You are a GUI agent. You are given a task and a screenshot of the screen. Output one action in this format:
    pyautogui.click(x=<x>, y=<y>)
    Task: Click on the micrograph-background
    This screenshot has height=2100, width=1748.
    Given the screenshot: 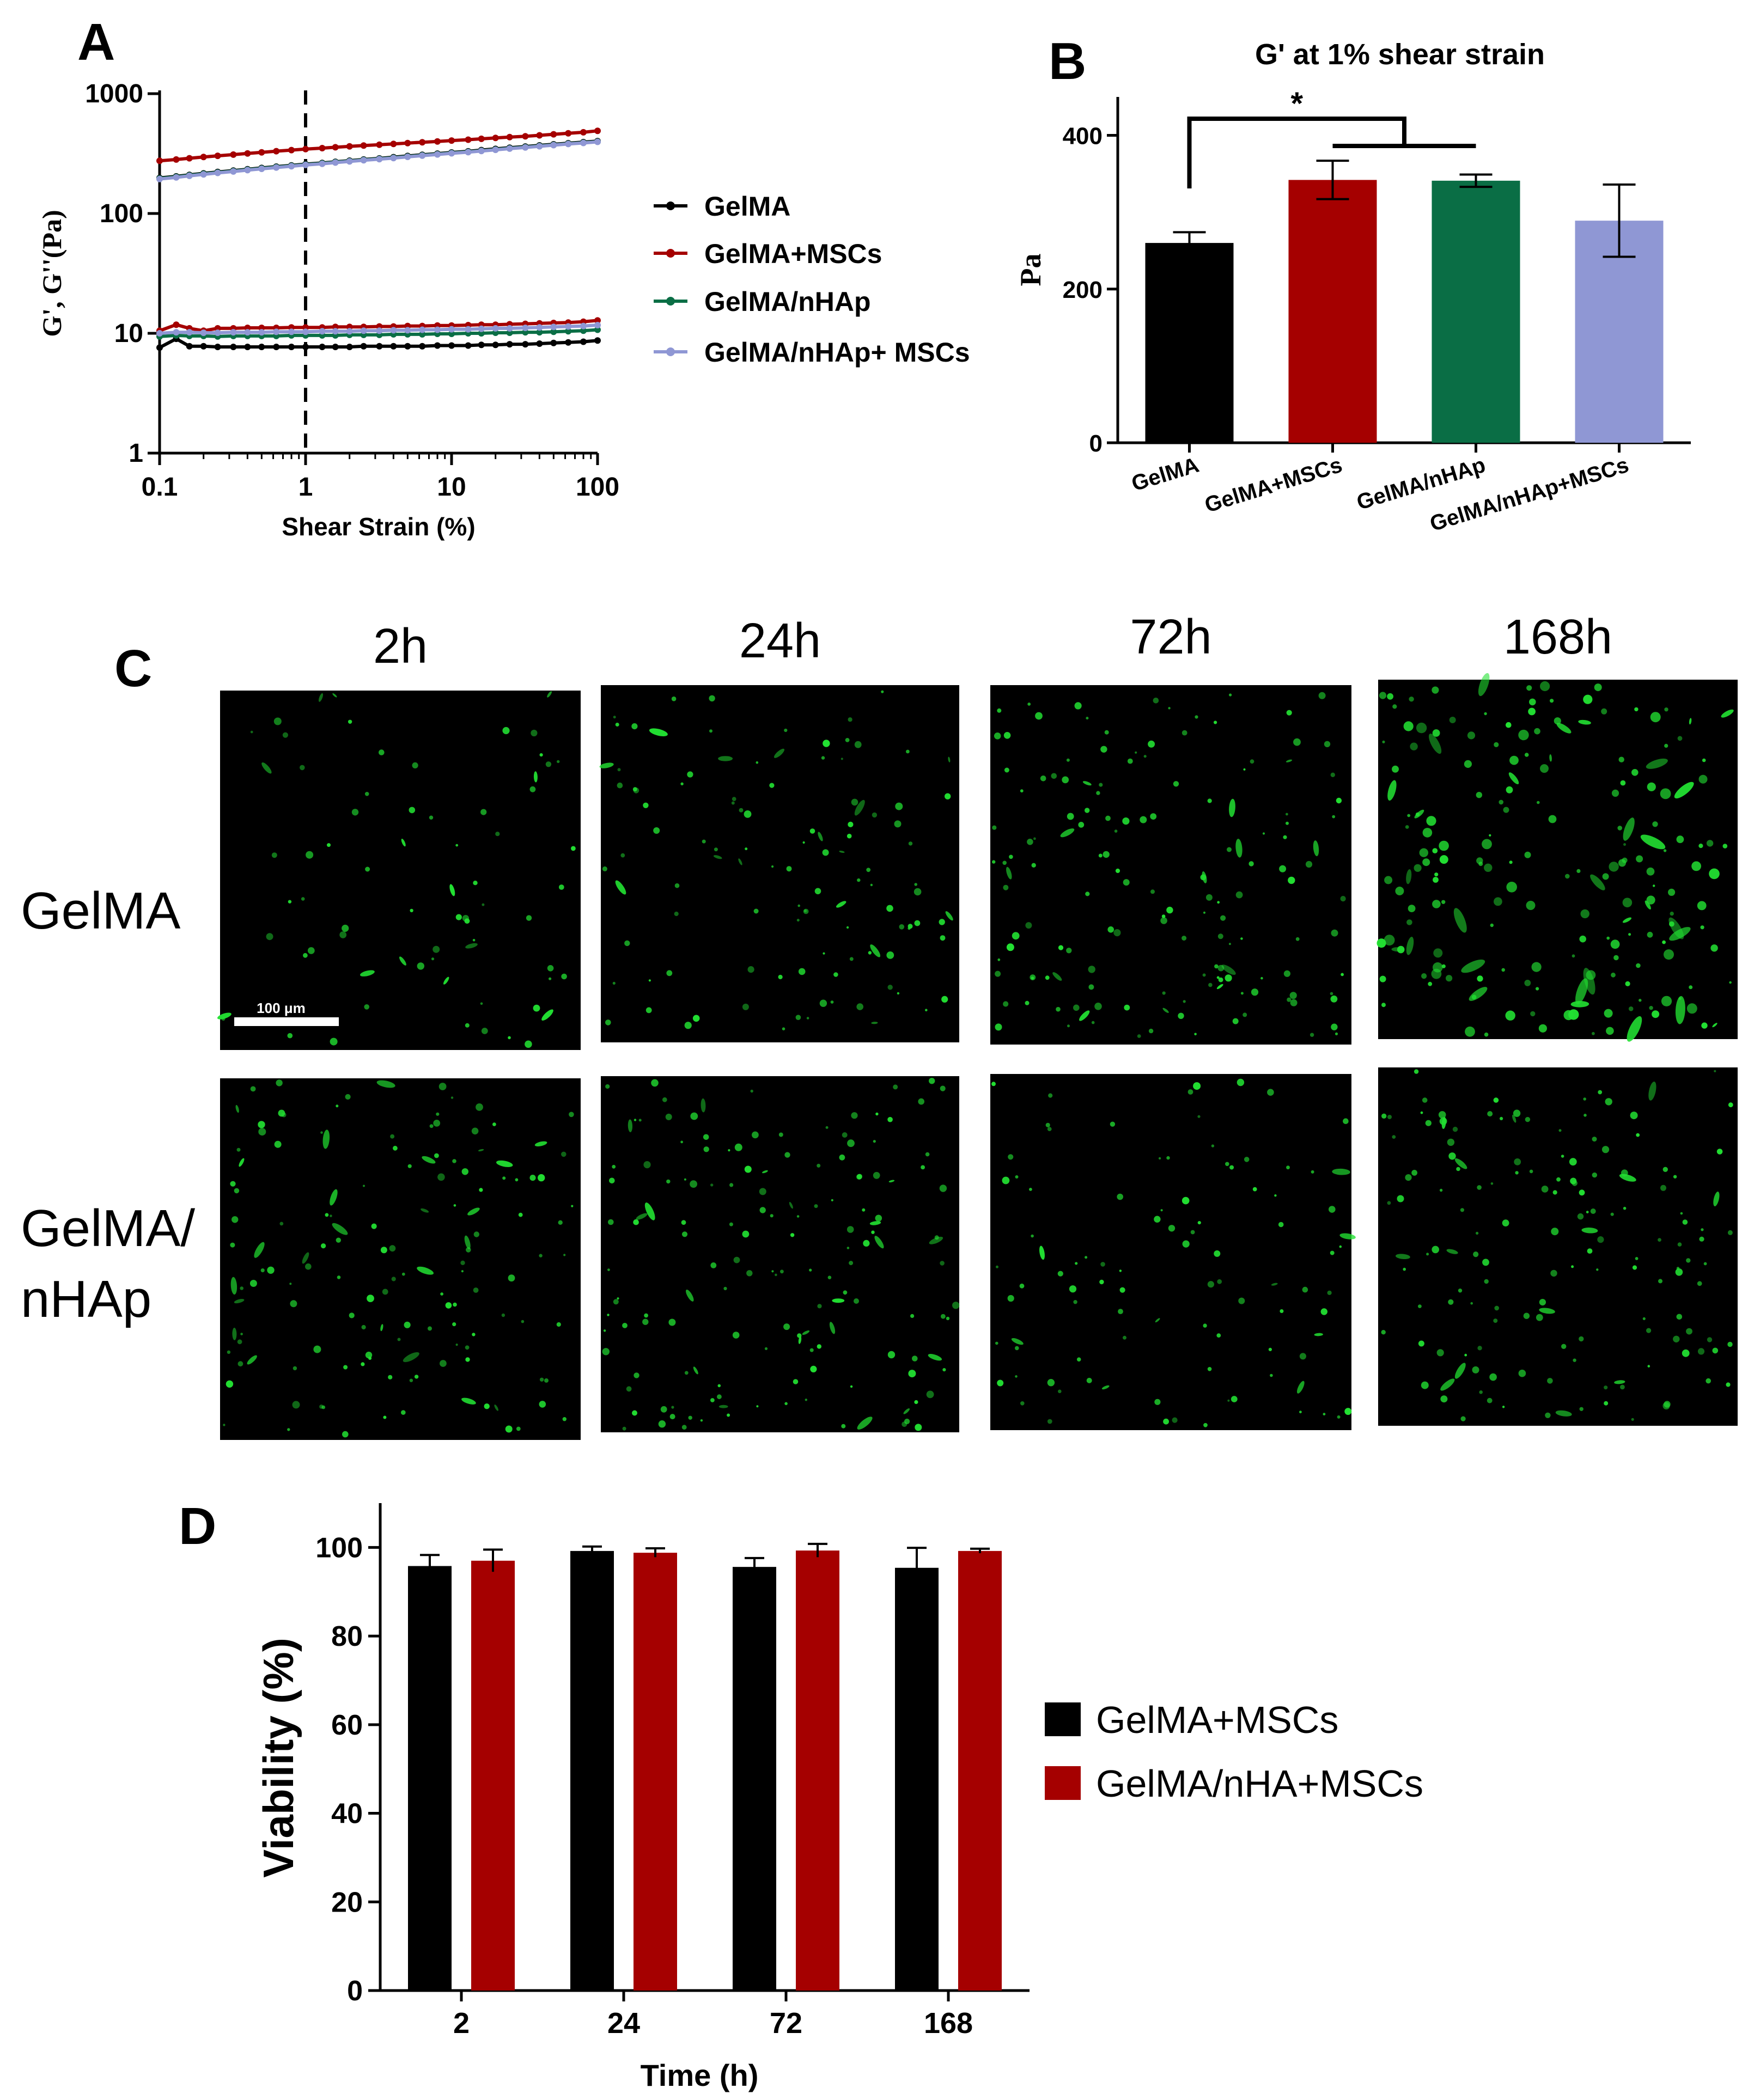 What is the action you would take?
    pyautogui.click(x=1170, y=865)
    